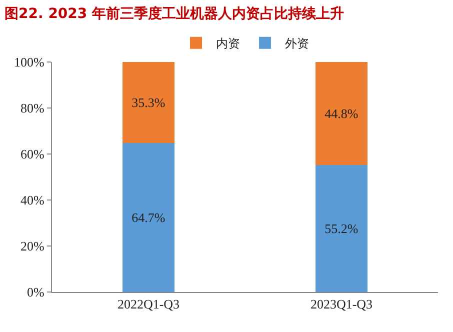  I want to click on x-tick-label: 2022Q1-Q3, so click(148, 304).